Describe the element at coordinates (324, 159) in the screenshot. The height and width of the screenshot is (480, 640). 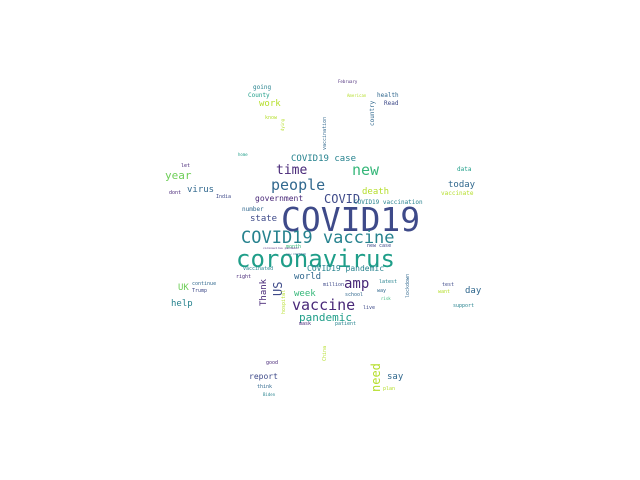
I see `word-covid19-case: COVID19 case` at that location.